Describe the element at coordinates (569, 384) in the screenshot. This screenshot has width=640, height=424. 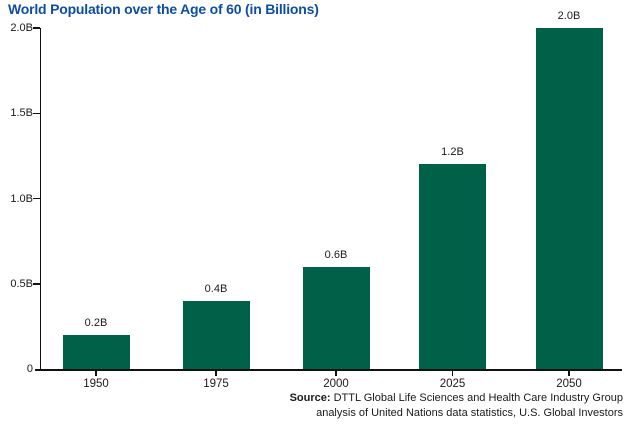
I see `x-tick-label: 2050` at that location.